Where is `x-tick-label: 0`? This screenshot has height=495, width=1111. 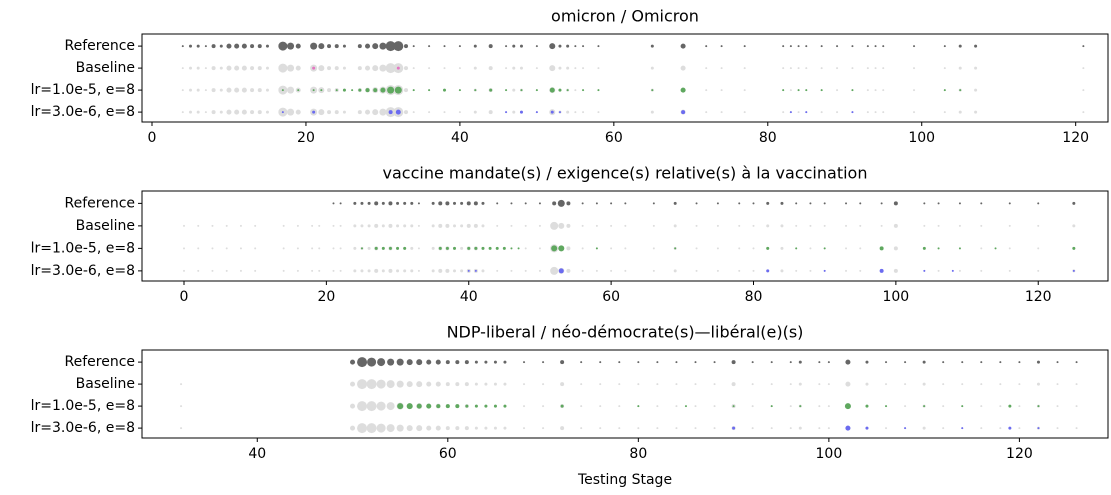
x-tick-label: 0 is located at coordinates (152, 138).